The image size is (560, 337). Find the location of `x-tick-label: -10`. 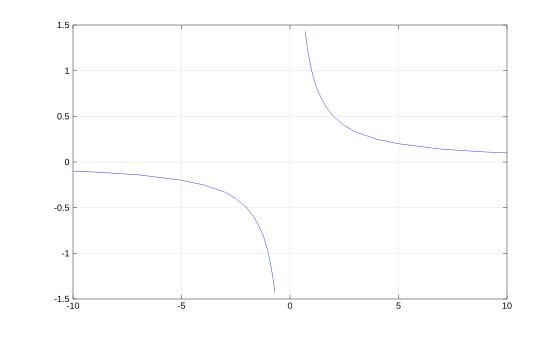

x-tick-label: -10 is located at coordinates (73, 305).